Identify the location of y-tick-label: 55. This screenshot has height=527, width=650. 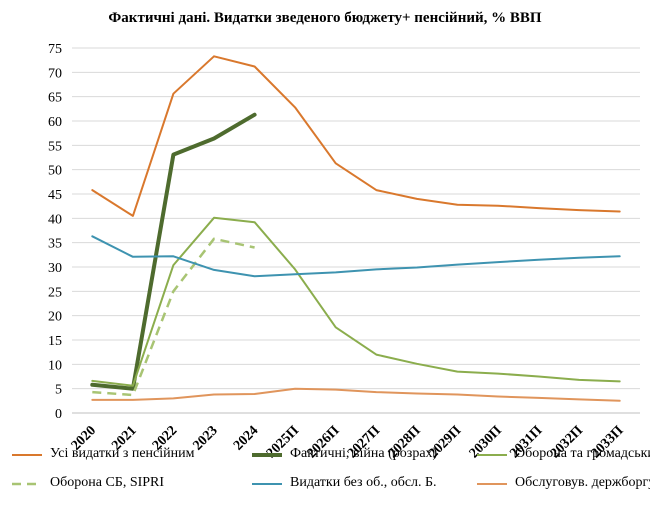
(55, 146).